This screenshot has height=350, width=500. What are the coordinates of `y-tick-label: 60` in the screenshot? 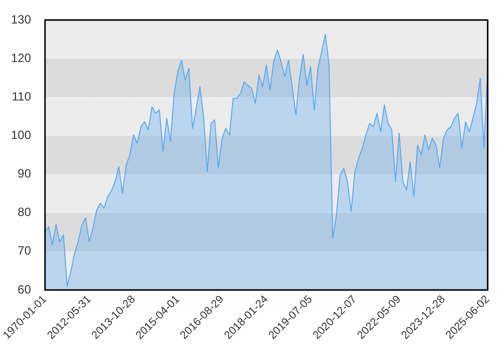 It's located at (25, 289).